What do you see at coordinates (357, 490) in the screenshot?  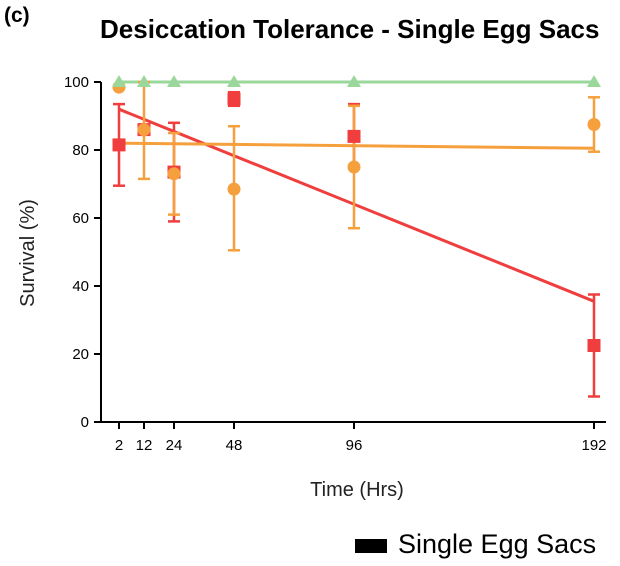 I see `x-axis-title: Time (Hrs)` at bounding box center [357, 490].